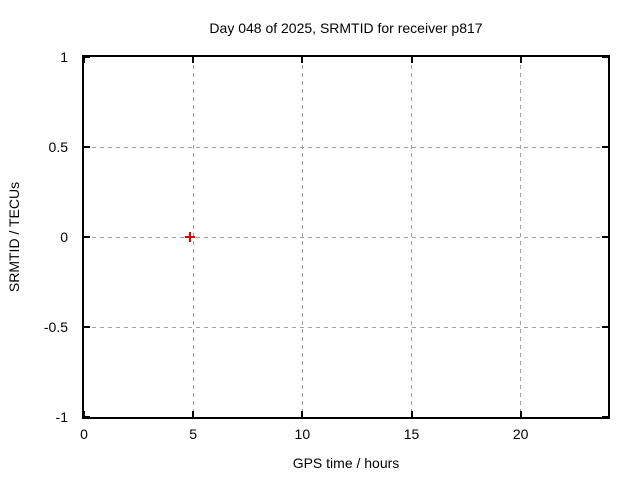 The width and height of the screenshot is (640, 480). I want to click on y-tick-label: -0.5, so click(55, 327).